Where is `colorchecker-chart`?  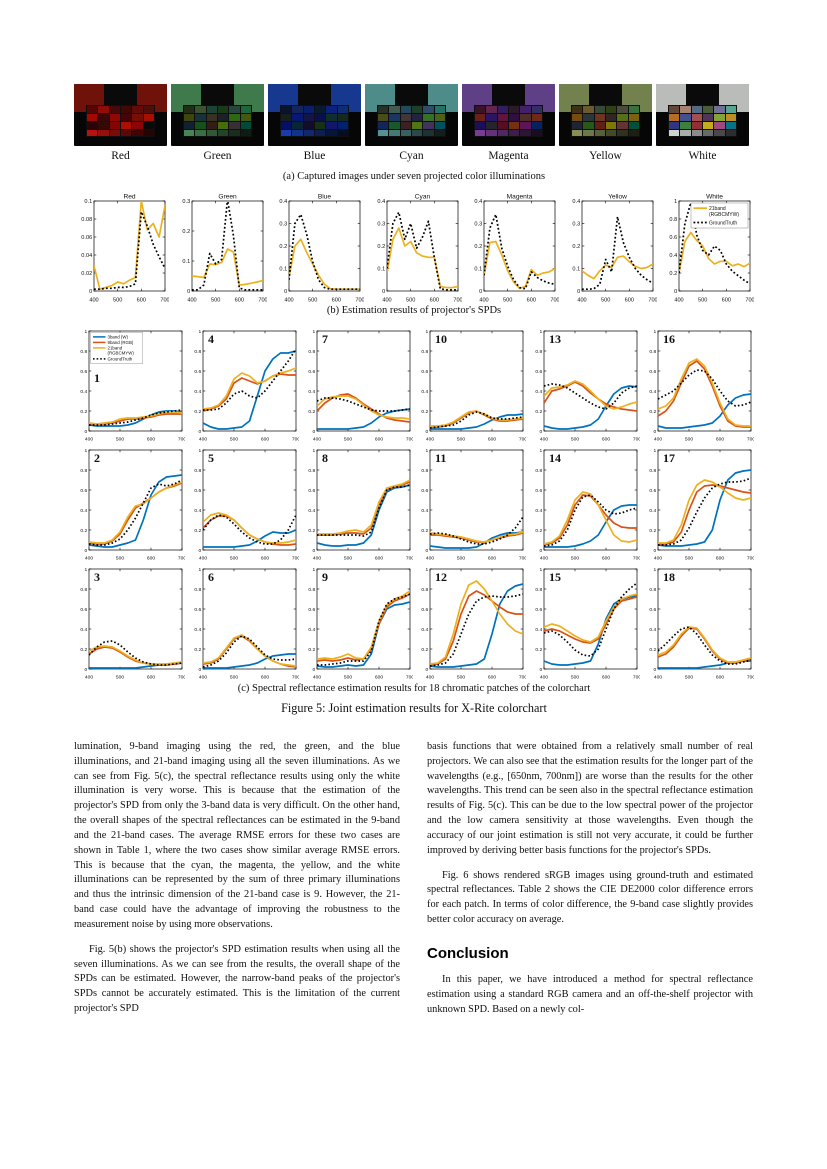 colorchecker-chart is located at coordinates (508, 121).